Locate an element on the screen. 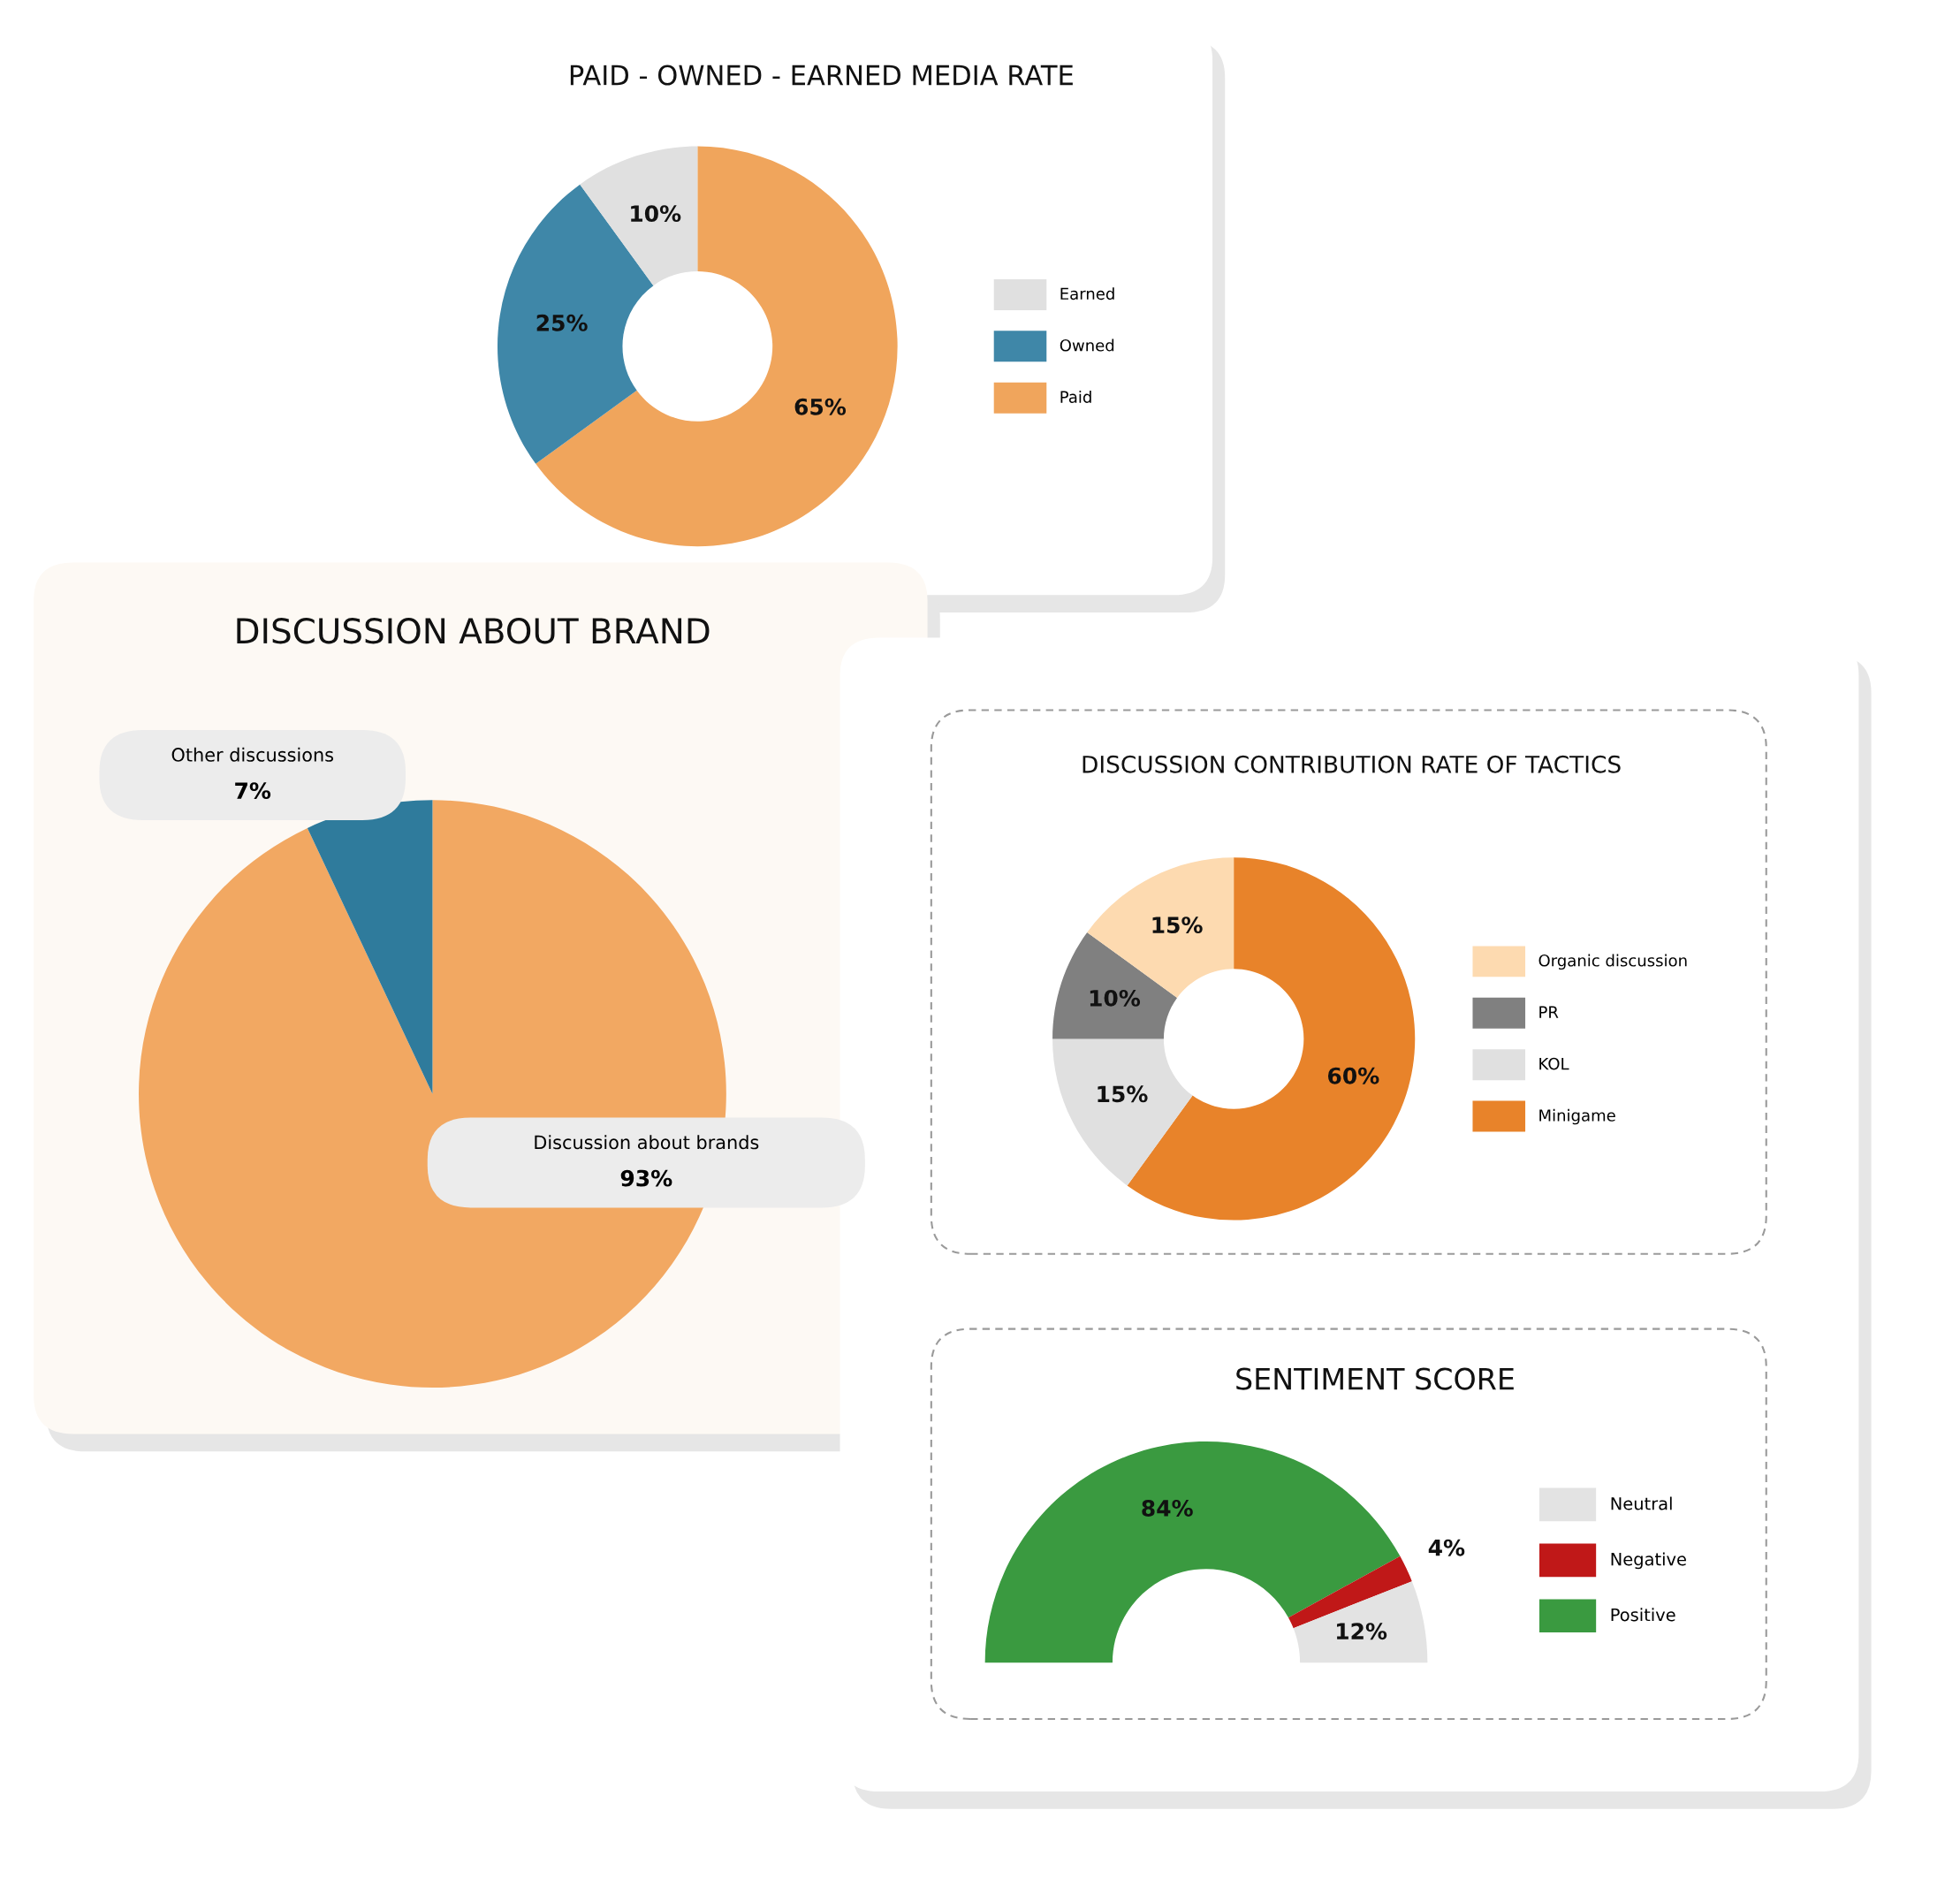  data-label: 25% is located at coordinates (562, 322).